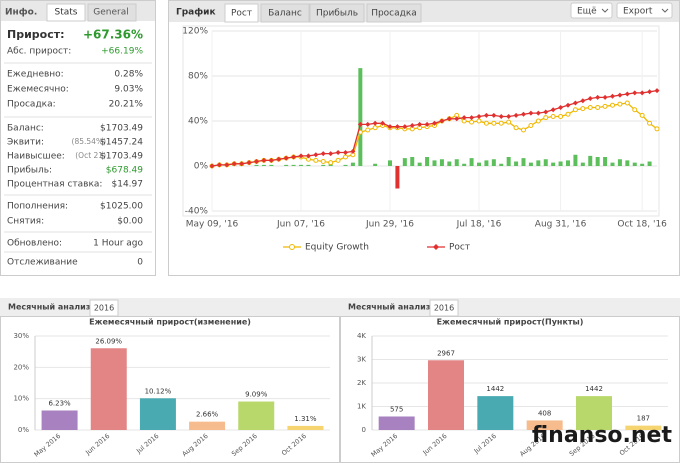 This screenshot has height=463, width=680. I want to click on x-tick-label: Jun 07, '16, so click(300, 225).